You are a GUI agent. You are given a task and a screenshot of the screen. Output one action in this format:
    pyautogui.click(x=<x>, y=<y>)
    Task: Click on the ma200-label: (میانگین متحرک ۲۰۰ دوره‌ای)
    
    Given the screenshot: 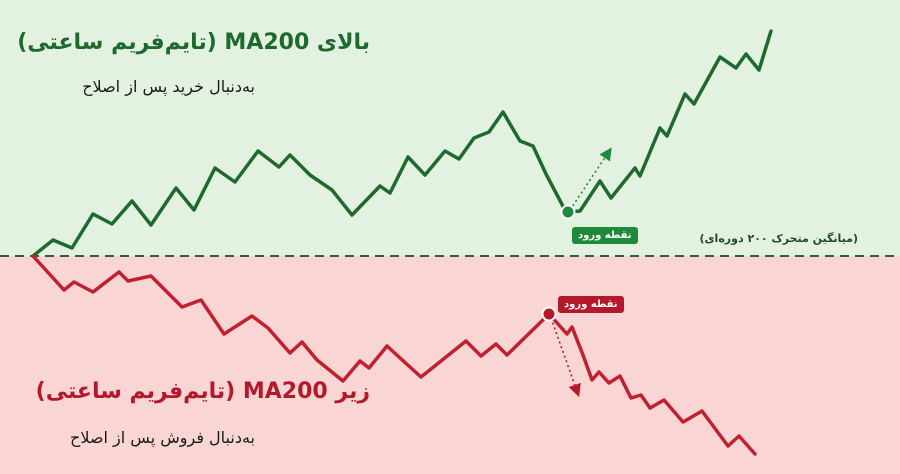 What is the action you would take?
    pyautogui.click(x=778, y=238)
    